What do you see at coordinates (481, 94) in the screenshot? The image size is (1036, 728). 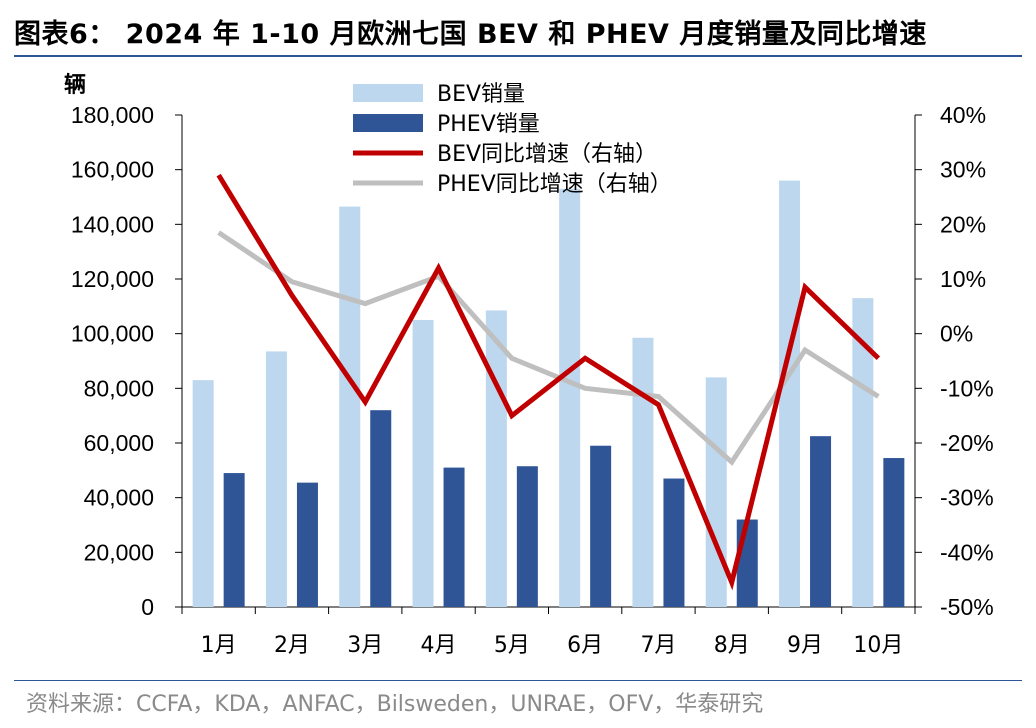 I see `legend-label: BEV销量` at bounding box center [481, 94].